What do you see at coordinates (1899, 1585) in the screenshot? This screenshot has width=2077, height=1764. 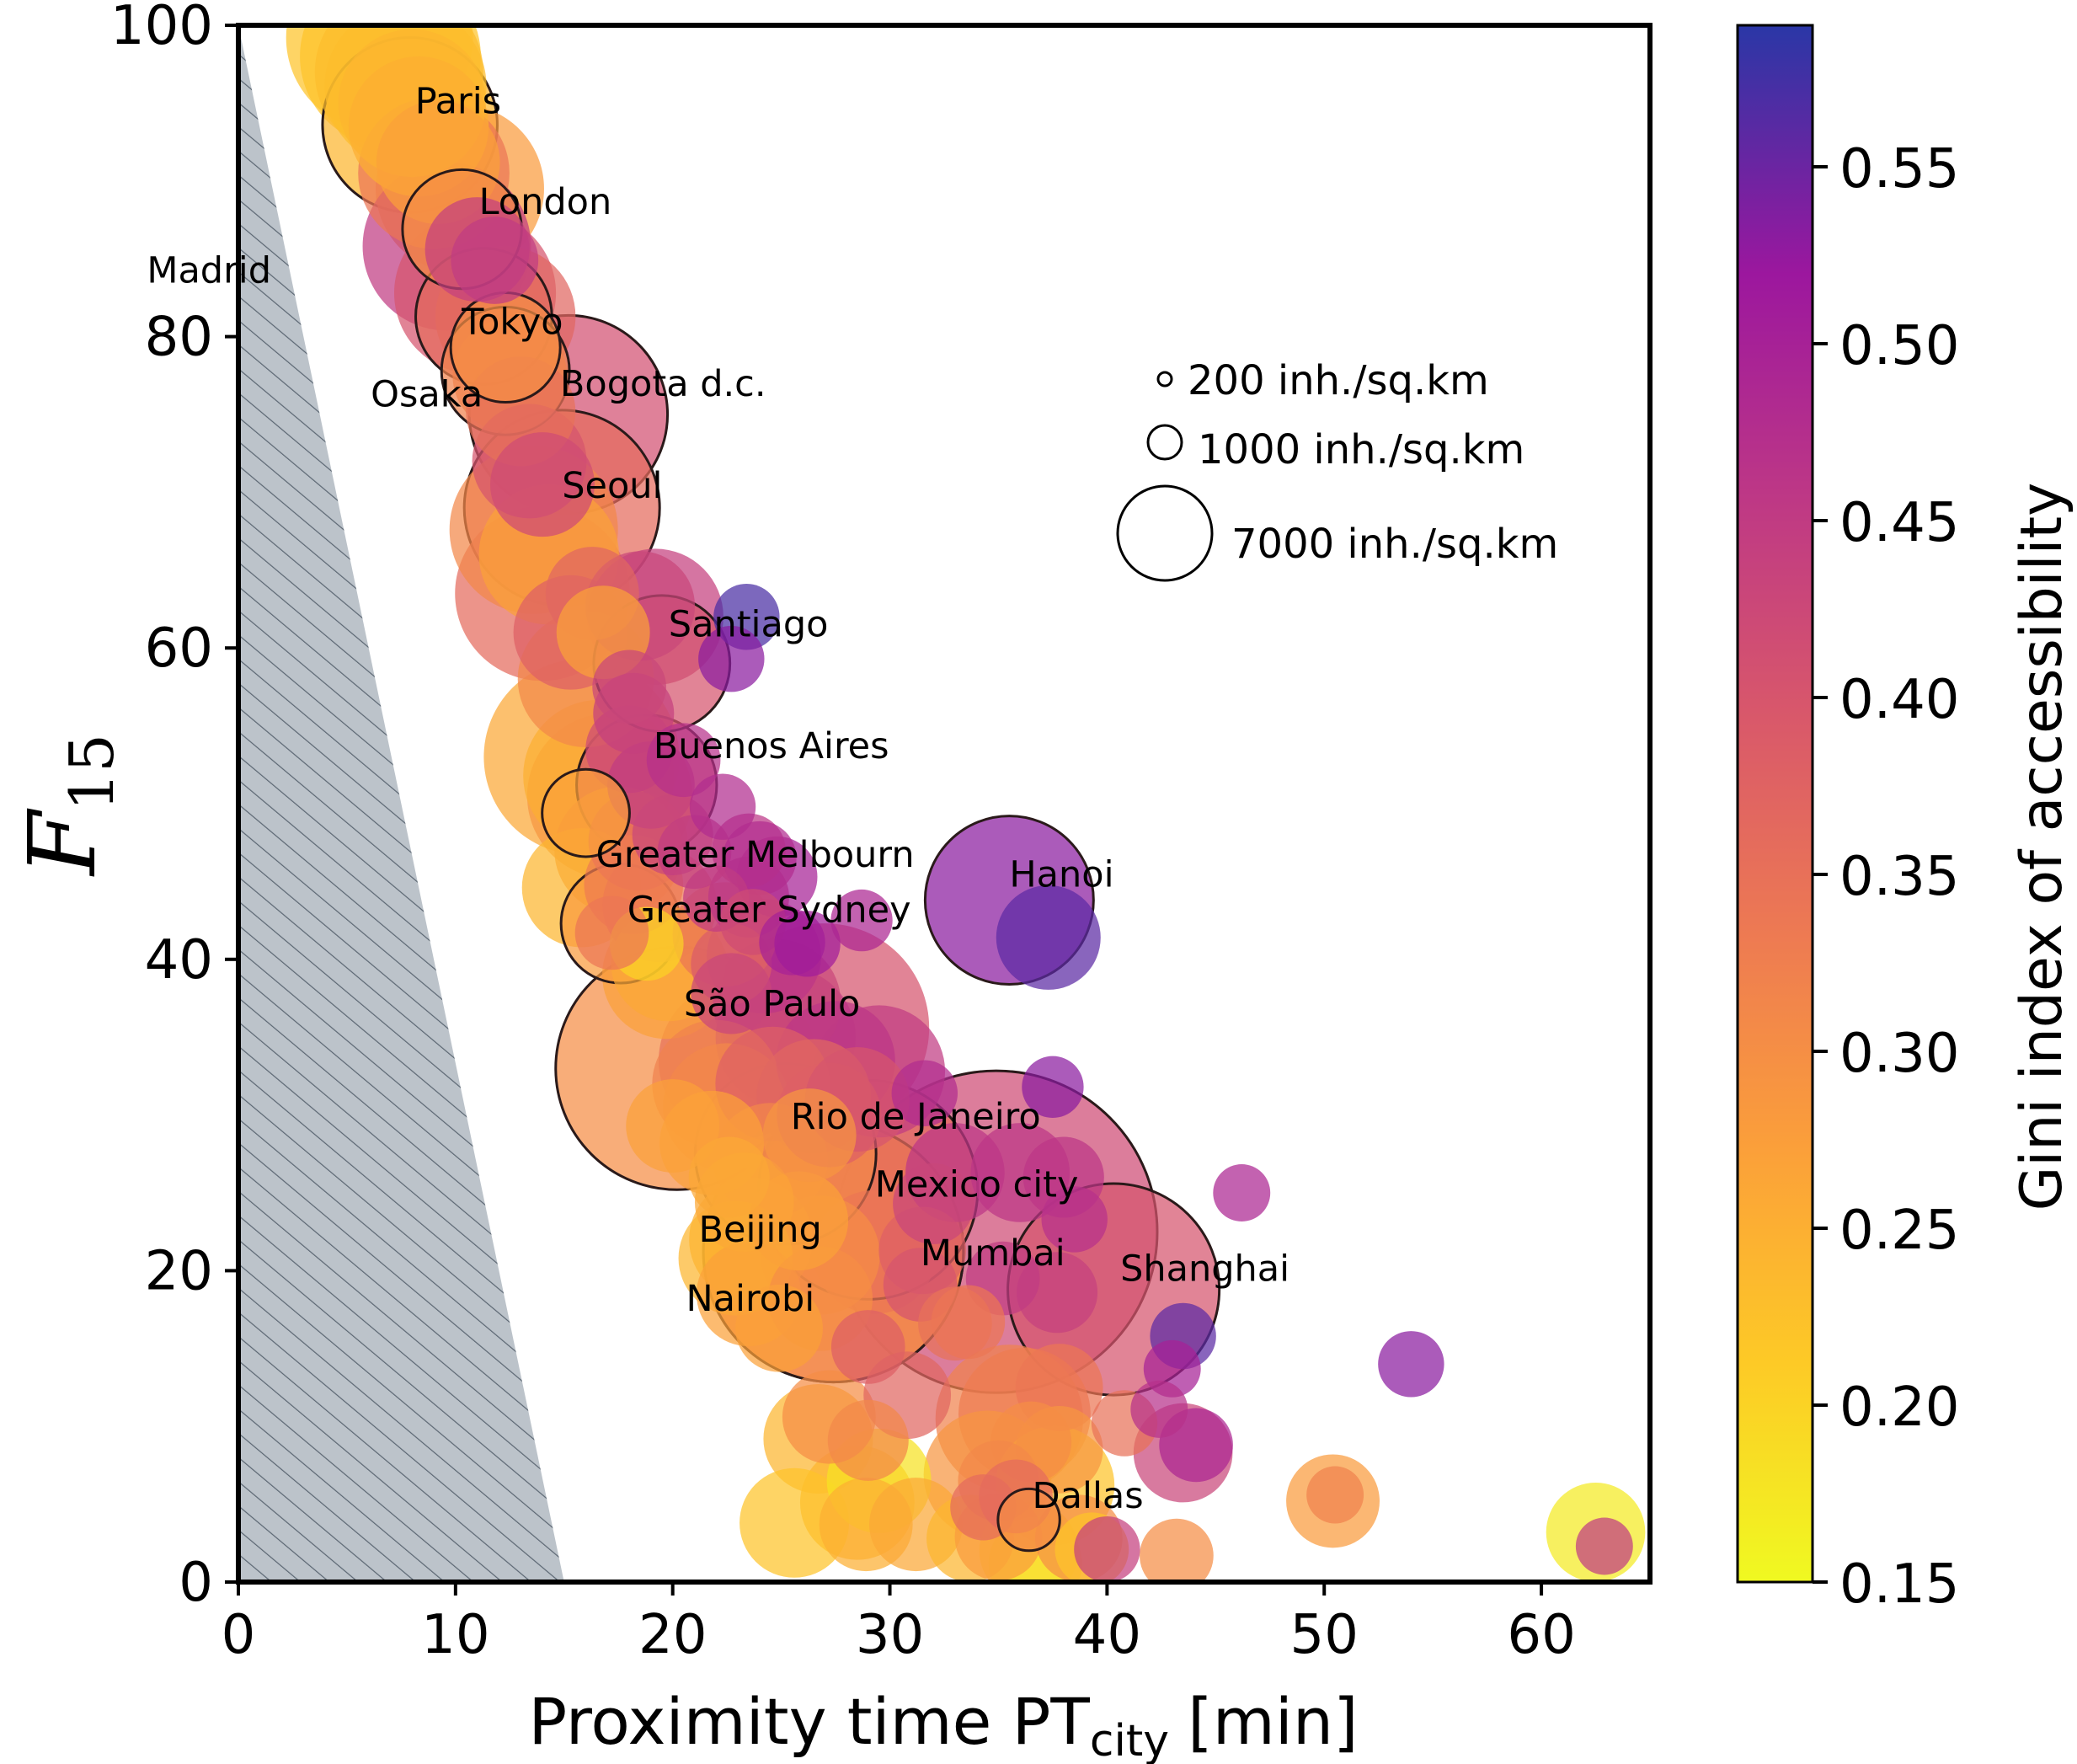 I see `colorbar-tick-label: 0.15` at bounding box center [1899, 1585].